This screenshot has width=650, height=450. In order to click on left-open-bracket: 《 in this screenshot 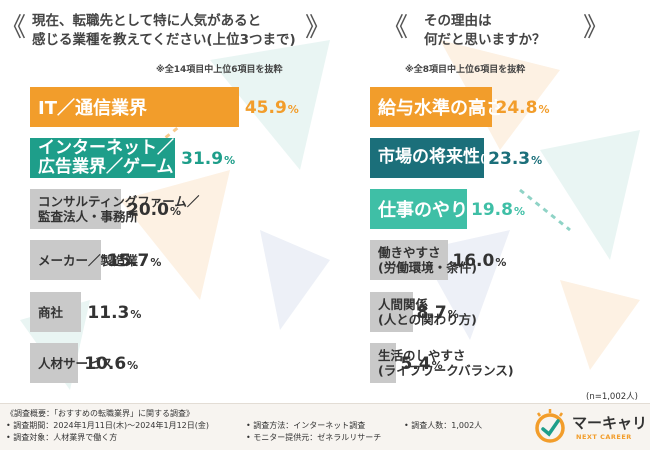, I will do `click(13, 28)`.